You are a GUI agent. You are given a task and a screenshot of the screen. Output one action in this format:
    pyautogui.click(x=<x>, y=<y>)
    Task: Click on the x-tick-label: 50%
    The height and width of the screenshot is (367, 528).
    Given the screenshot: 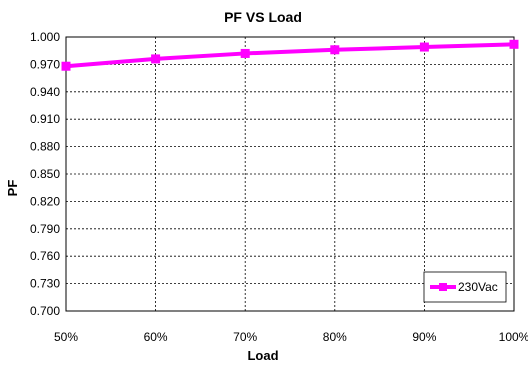 What is the action you would take?
    pyautogui.click(x=66, y=337)
    